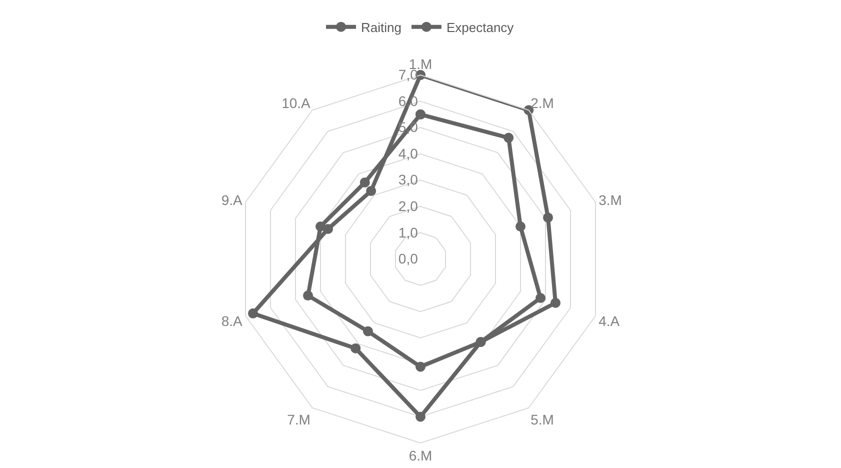 The height and width of the screenshot is (468, 841). What do you see at coordinates (408, 258) in the screenshot?
I see `y-tick-label: 0,0` at bounding box center [408, 258].